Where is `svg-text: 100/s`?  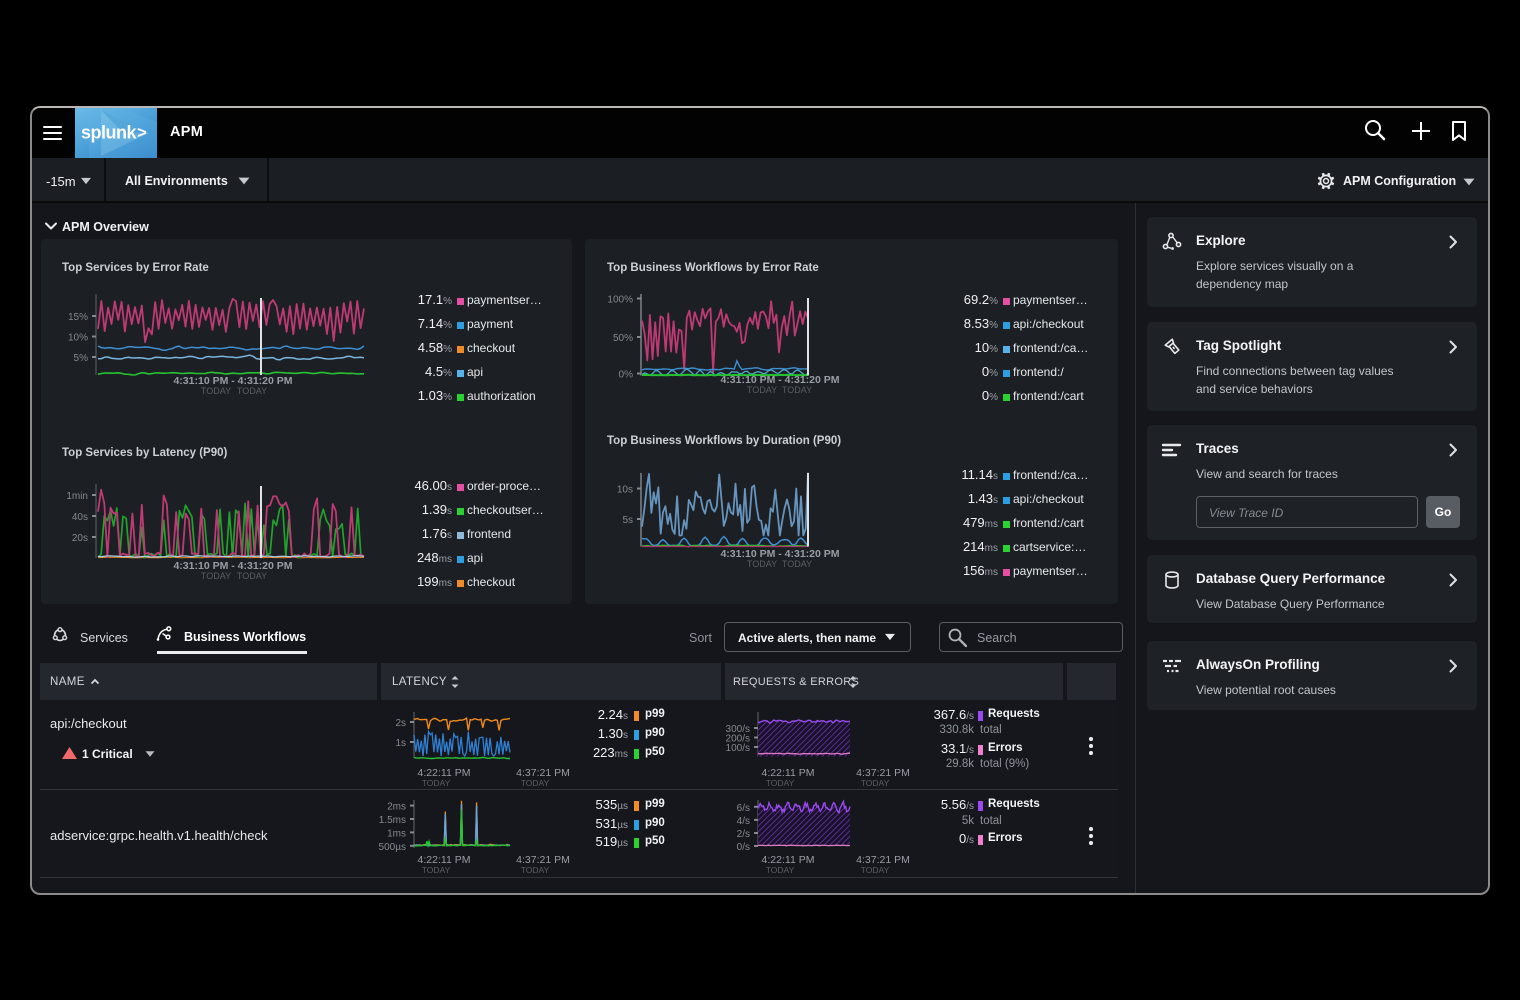
svg-text: 100/s is located at coordinates (738, 748).